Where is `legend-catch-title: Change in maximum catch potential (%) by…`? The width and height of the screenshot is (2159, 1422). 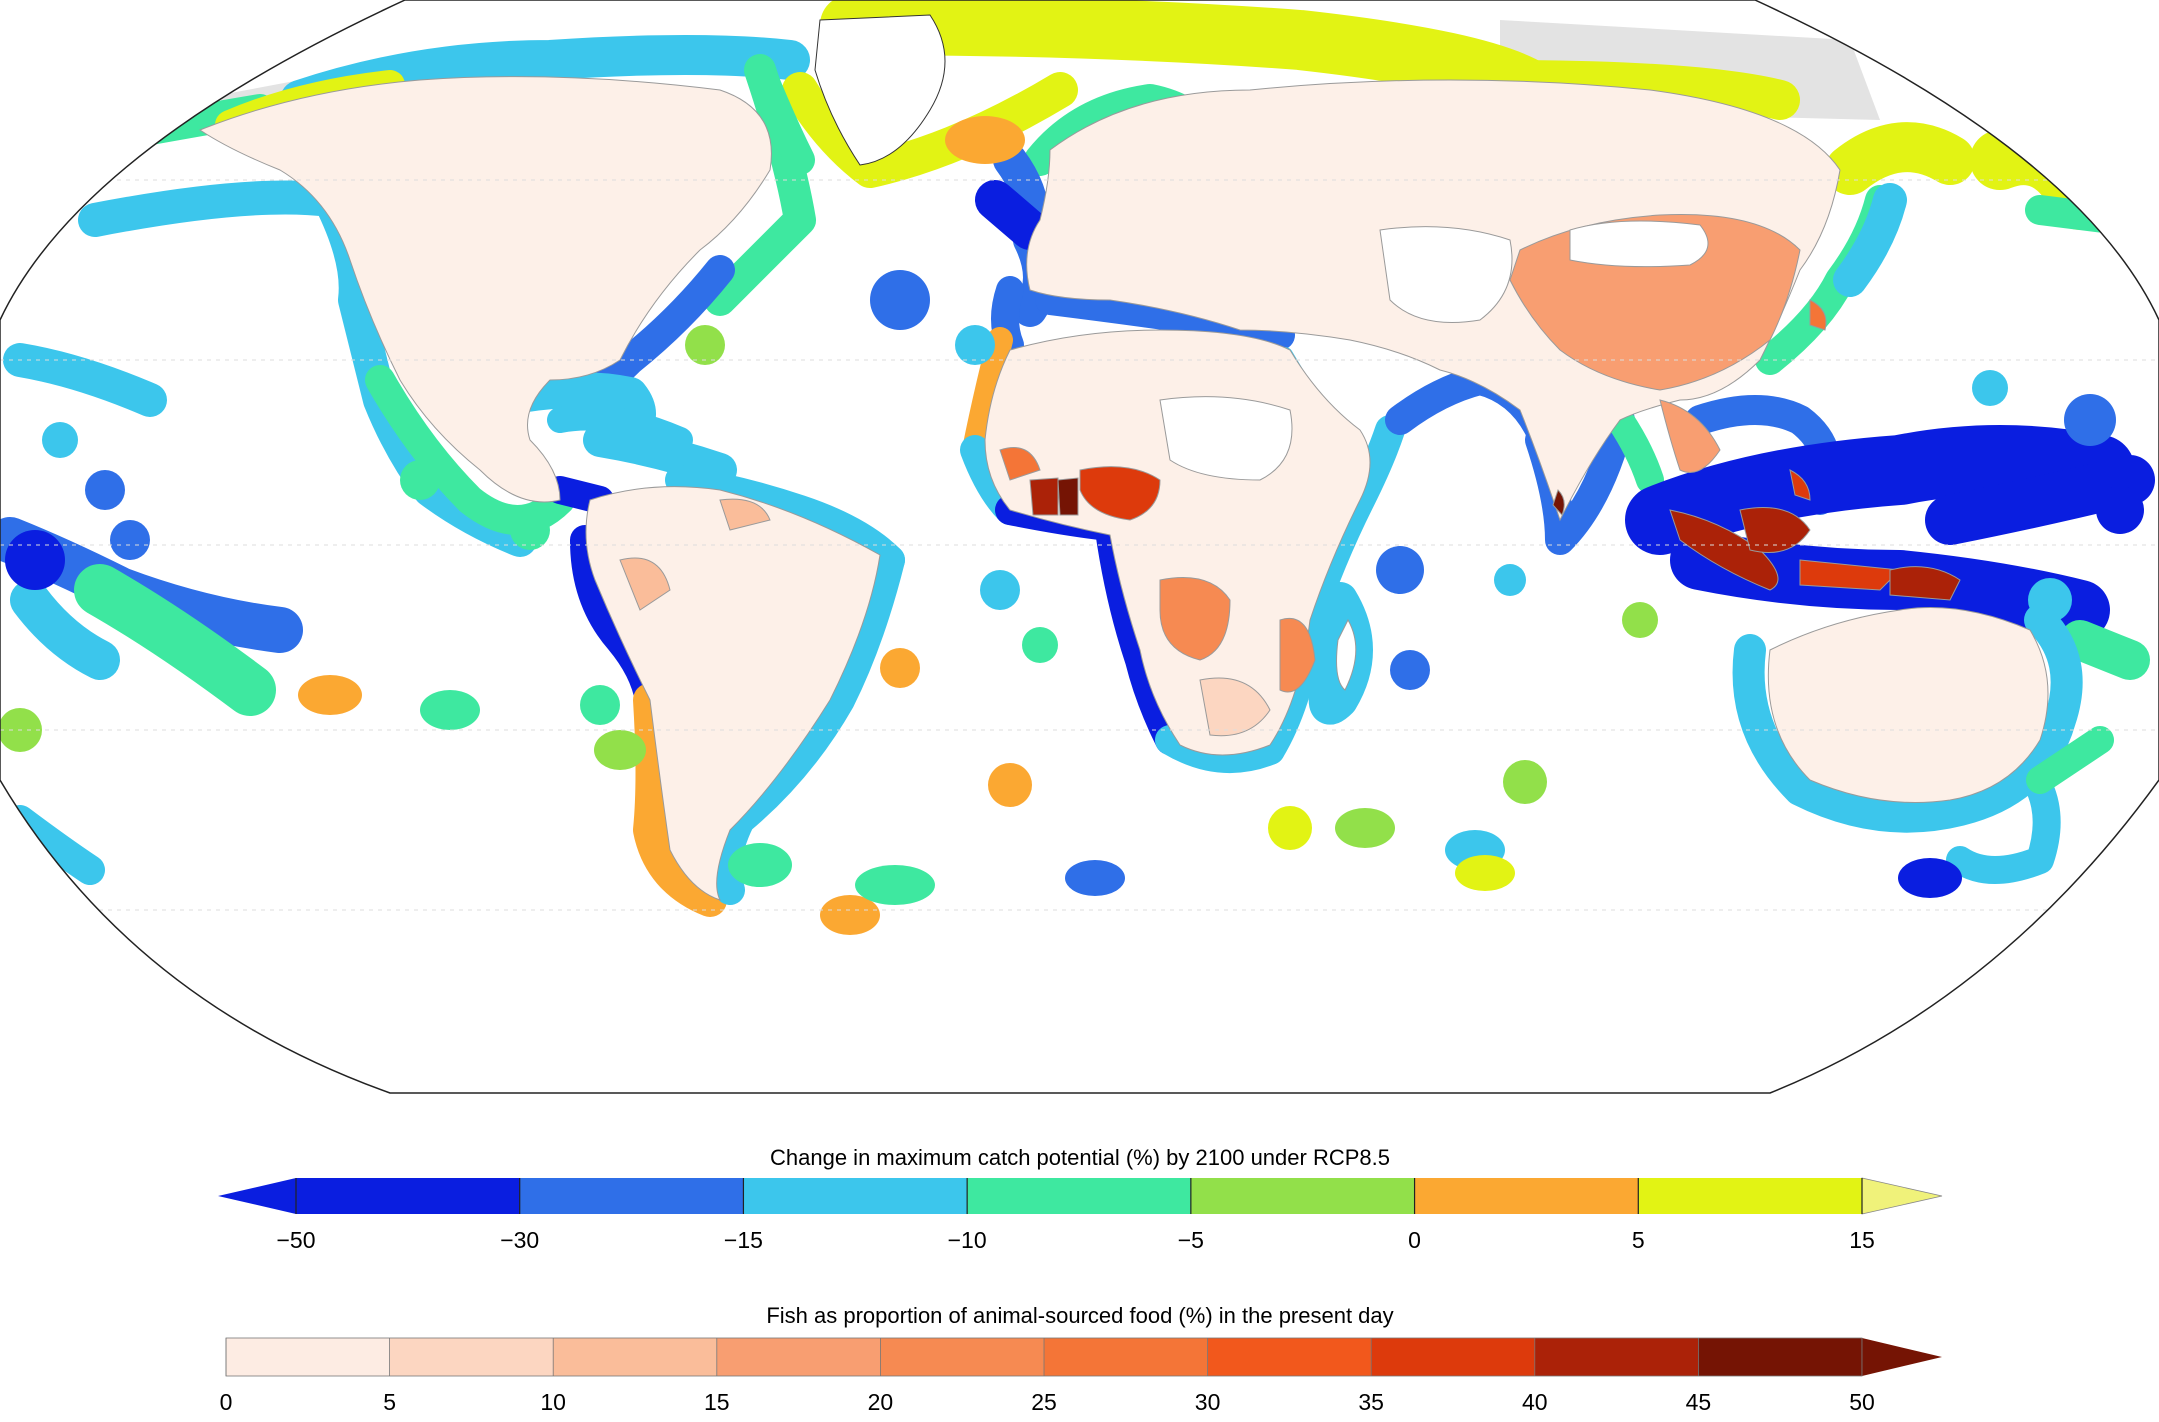
legend-catch-title: Change in maximum catch potential (%) by… is located at coordinates (1080, 1157).